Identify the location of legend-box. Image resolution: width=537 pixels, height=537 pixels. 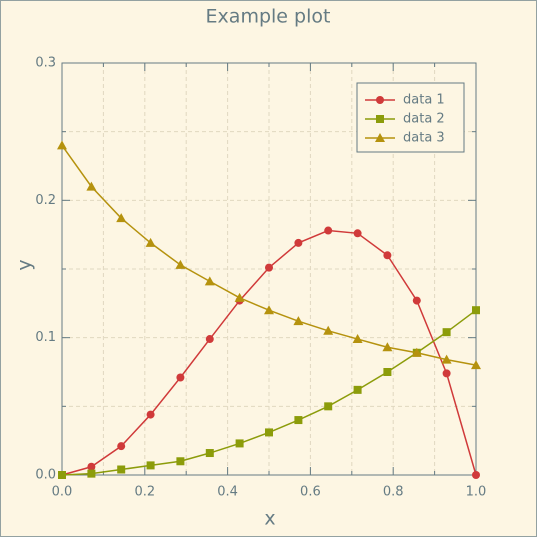
(410, 117).